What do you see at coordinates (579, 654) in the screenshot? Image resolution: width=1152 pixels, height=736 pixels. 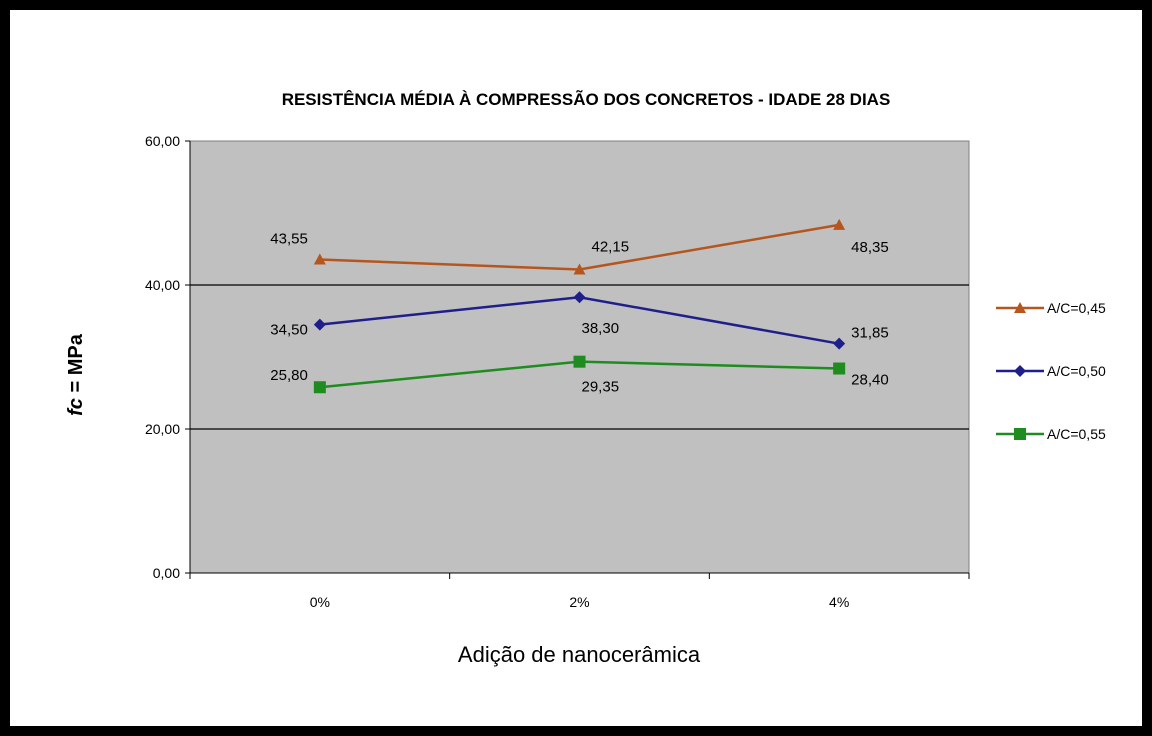 I see `x-axis-title: Adição de nanocerâmica` at bounding box center [579, 654].